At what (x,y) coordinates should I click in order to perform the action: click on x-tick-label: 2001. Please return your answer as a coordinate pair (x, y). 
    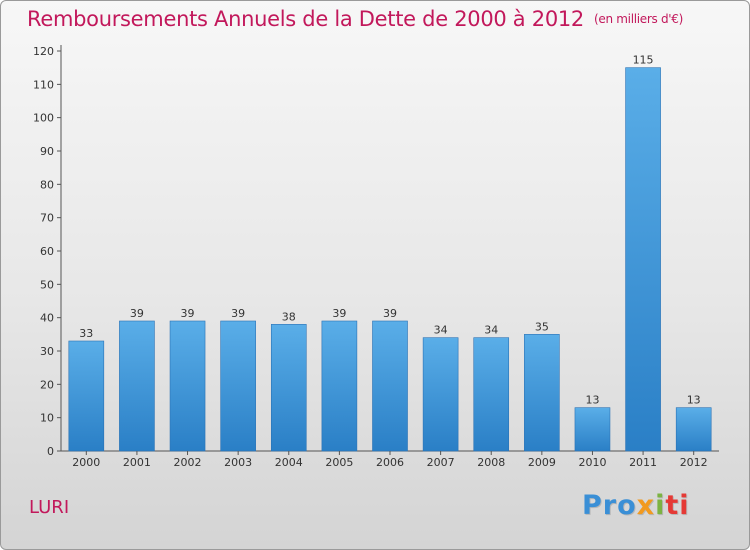
    Looking at the image, I should click on (137, 462).